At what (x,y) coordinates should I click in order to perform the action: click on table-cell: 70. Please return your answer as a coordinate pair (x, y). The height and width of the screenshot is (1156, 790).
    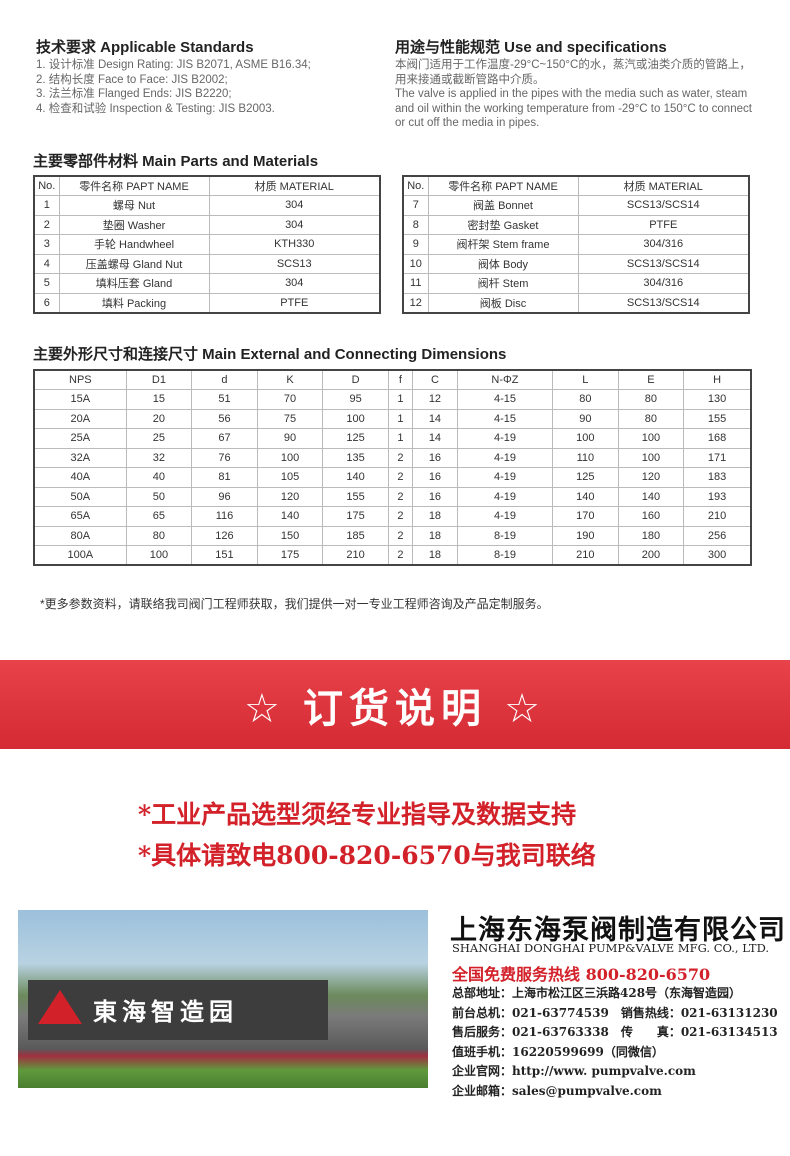
    Looking at the image, I should click on (290, 399).